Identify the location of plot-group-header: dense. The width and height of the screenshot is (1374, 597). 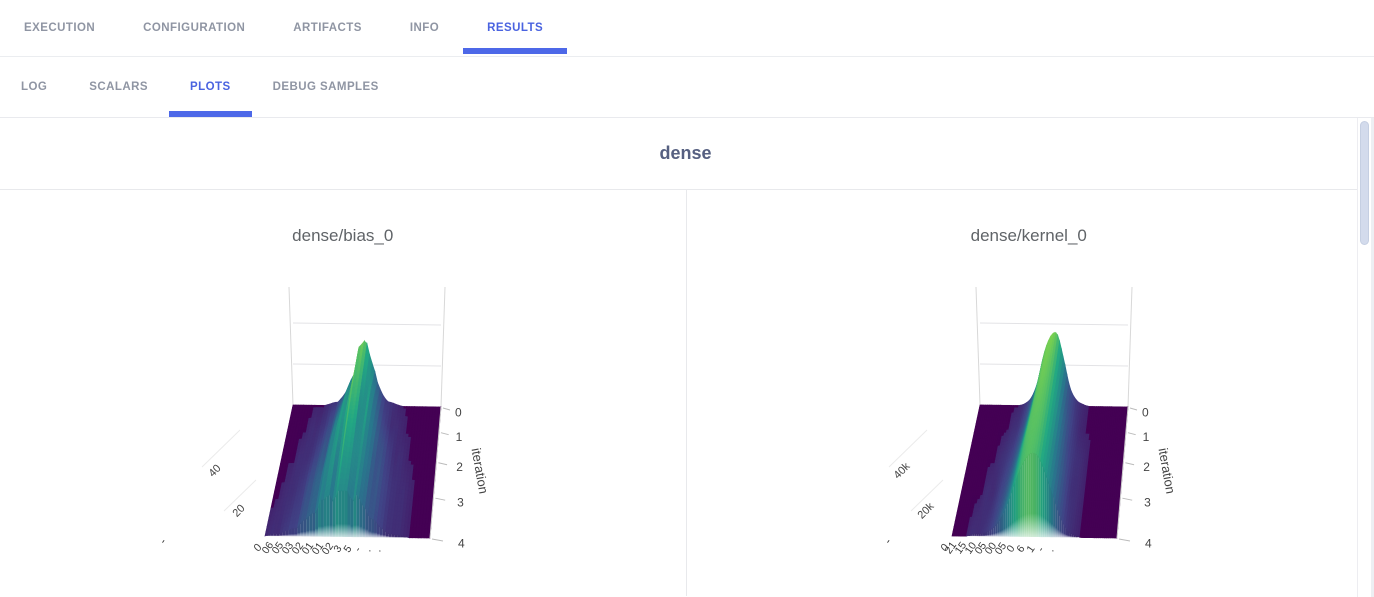
(685, 154).